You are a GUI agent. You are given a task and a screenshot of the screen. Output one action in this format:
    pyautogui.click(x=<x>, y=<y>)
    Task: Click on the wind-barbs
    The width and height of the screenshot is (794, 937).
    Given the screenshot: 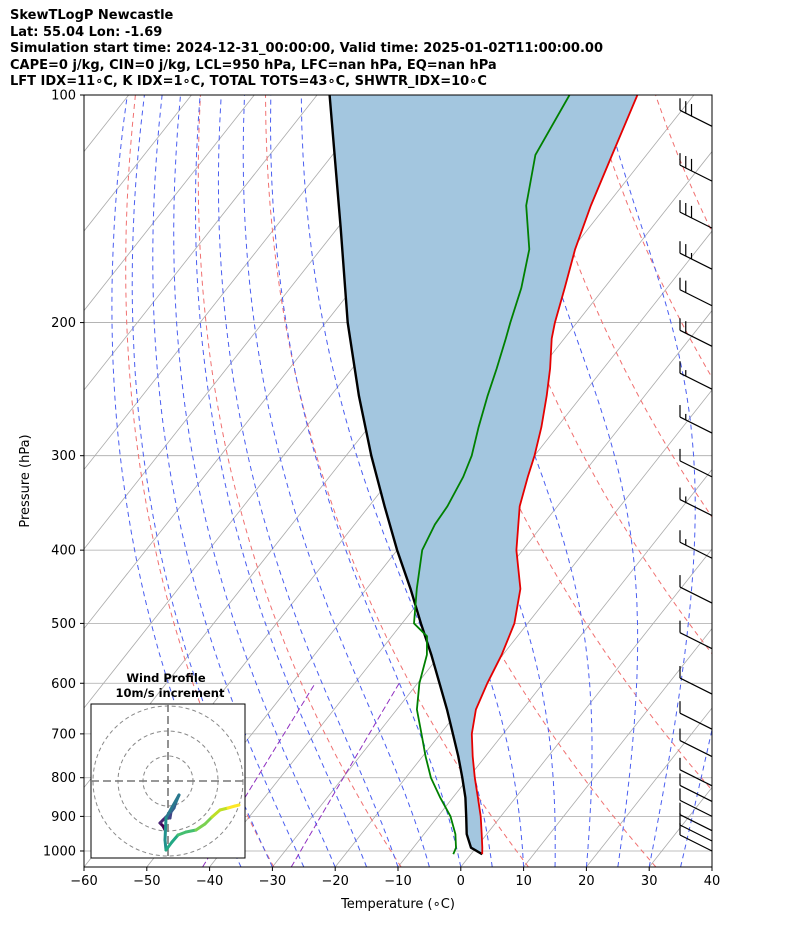 What is the action you would take?
    pyautogui.click(x=696, y=475)
    